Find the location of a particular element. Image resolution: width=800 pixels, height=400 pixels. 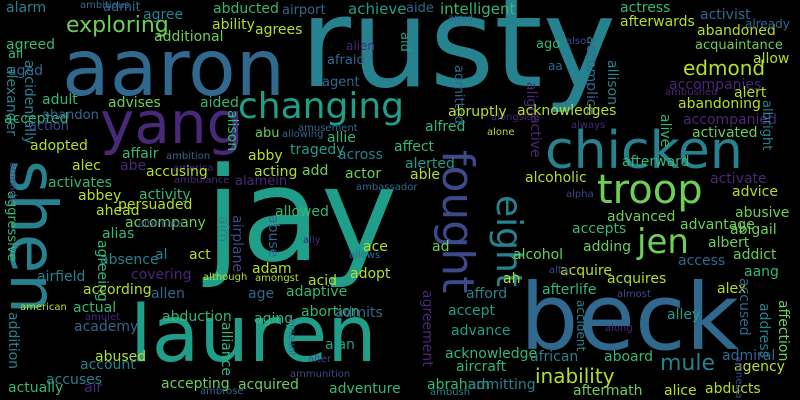

word: allen is located at coordinates (168, 294).